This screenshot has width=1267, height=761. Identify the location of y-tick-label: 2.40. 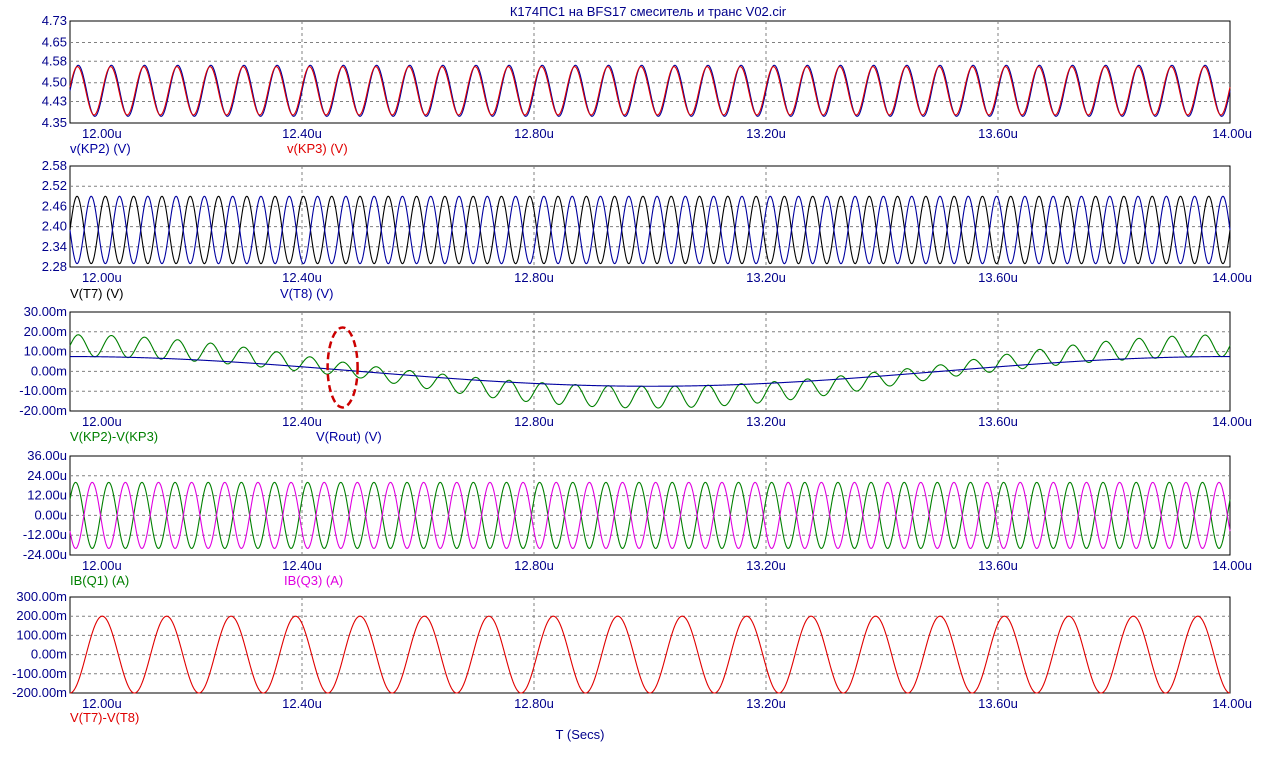
(54, 226).